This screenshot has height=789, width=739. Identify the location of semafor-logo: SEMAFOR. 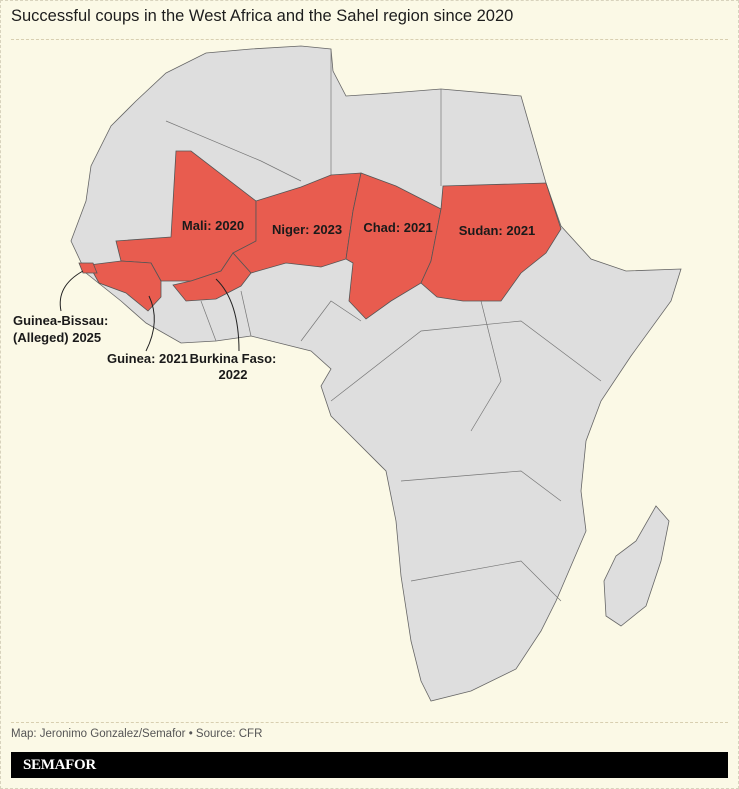
(59, 765).